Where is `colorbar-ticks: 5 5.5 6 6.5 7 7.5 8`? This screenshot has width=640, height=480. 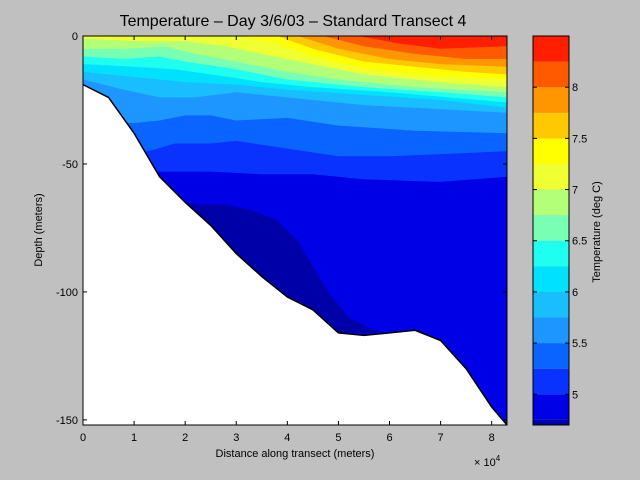 colorbar-ticks: 5 5.5 6 6.5 7 7.5 8 is located at coordinates (560, 241).